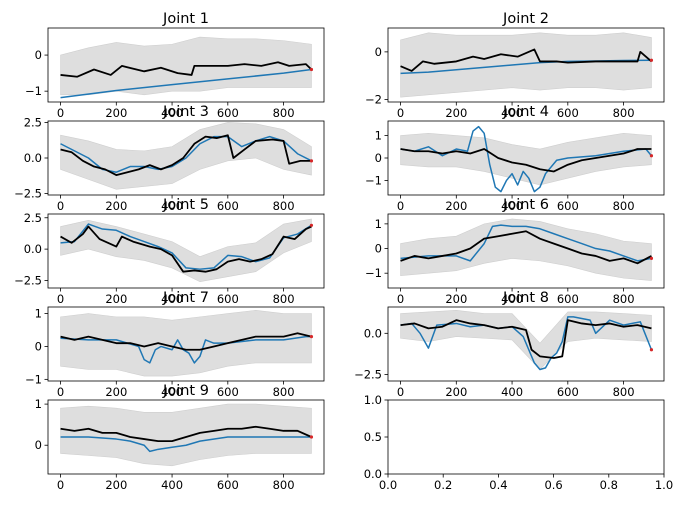 This screenshot has width=687, height=523. Describe the element at coordinates (609, 485) in the screenshot. I see `x-tick-label: 0.8` at that location.